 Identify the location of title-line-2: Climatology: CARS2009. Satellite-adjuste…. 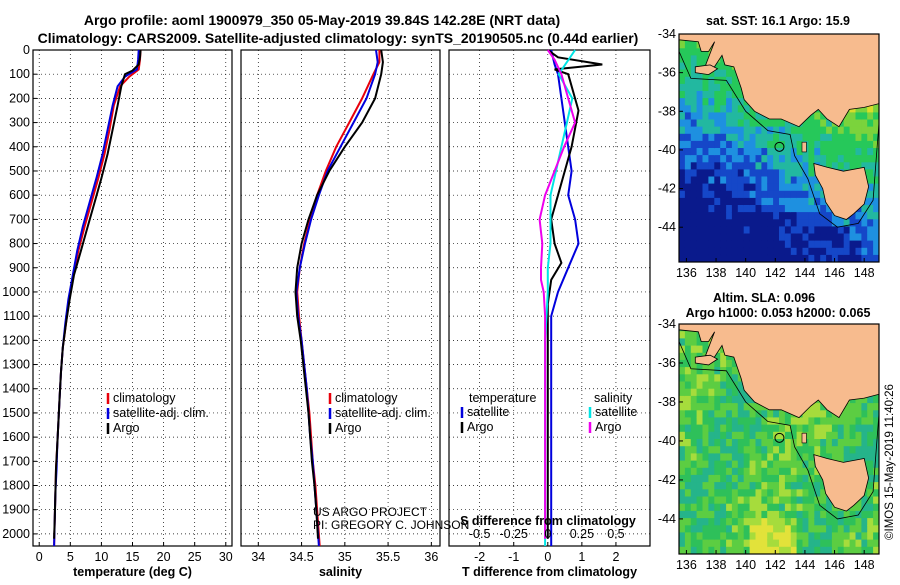
(338, 38).